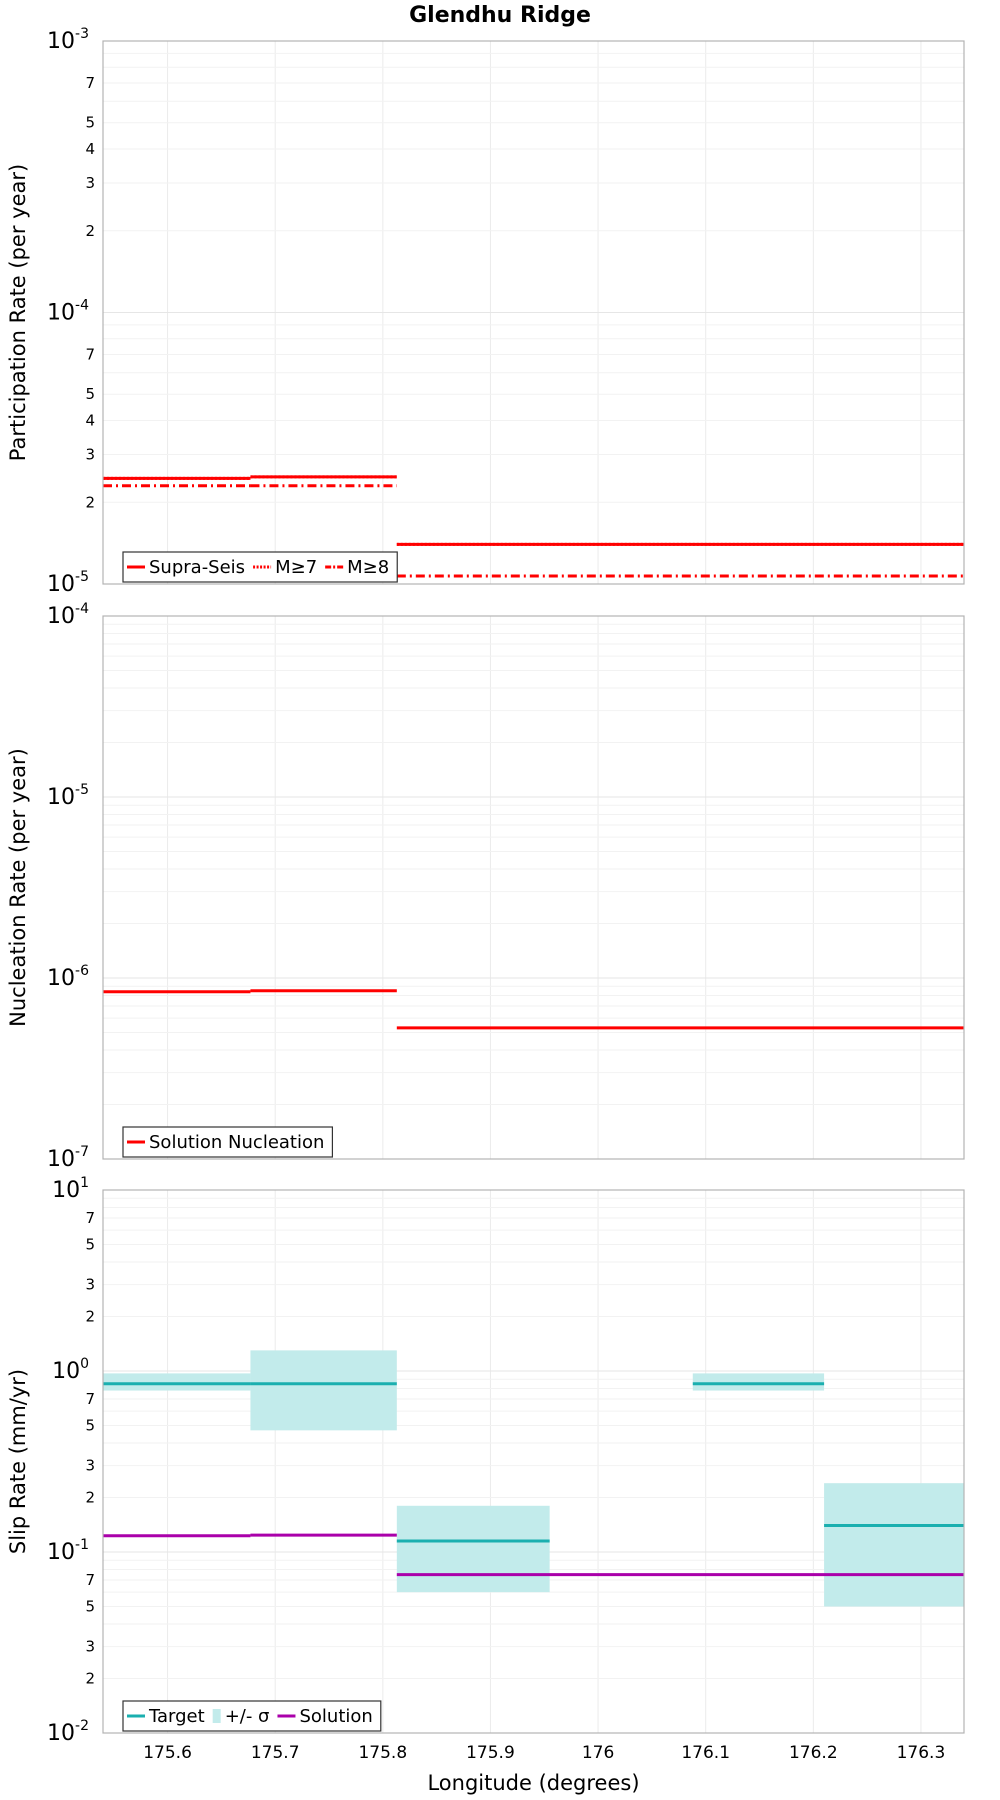  Describe the element at coordinates (216, 1716) in the screenshot. I see `legend-swatch` at that location.